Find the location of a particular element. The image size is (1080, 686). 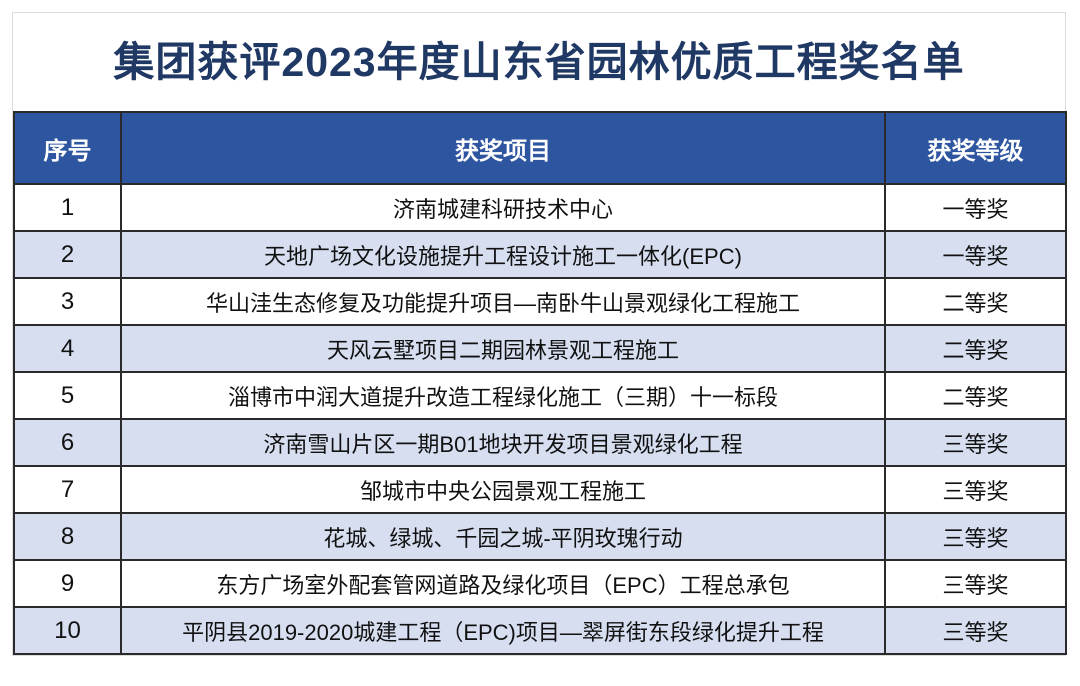

row-project-cell: 平阴县2019-2020城建工程（EPC)项目—翠屏街东段绿化提升工程 is located at coordinates (503, 630).